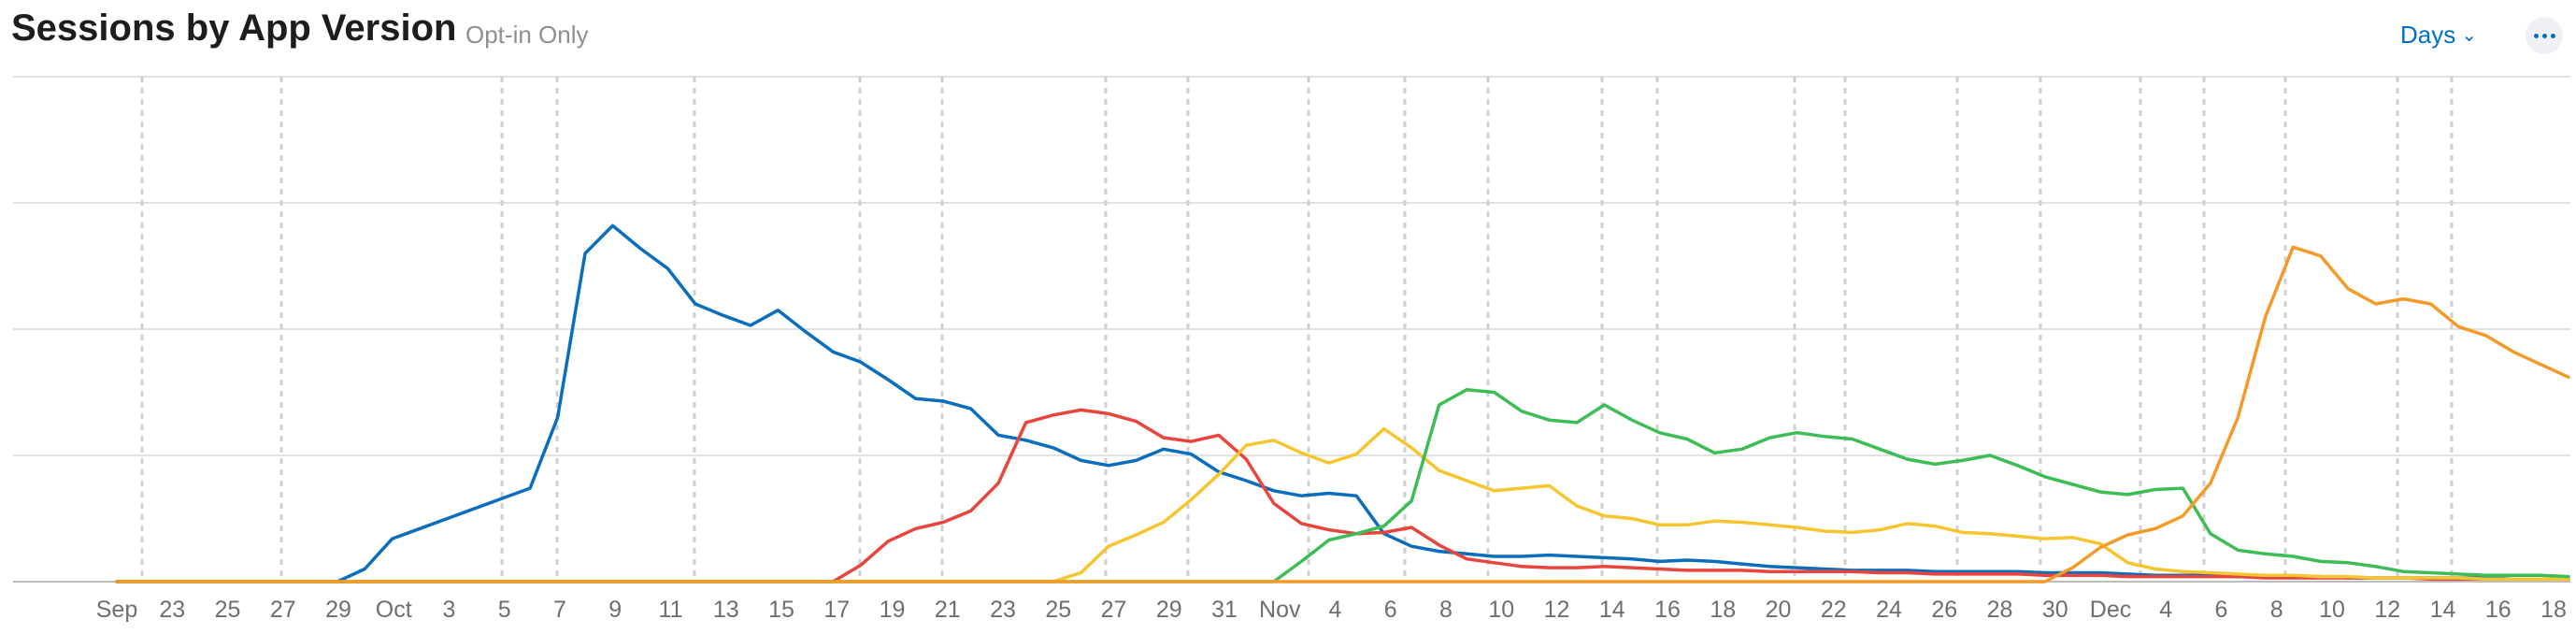 This screenshot has width=2576, height=634. I want to click on x-tick-label: 15, so click(781, 610).